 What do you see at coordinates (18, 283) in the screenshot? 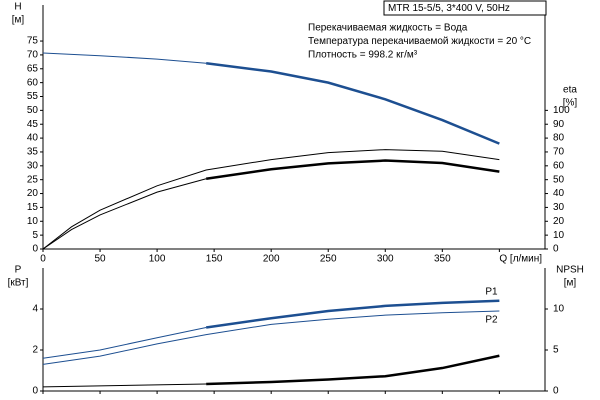
I see `y-axis-unit: [кВт]` at bounding box center [18, 283].